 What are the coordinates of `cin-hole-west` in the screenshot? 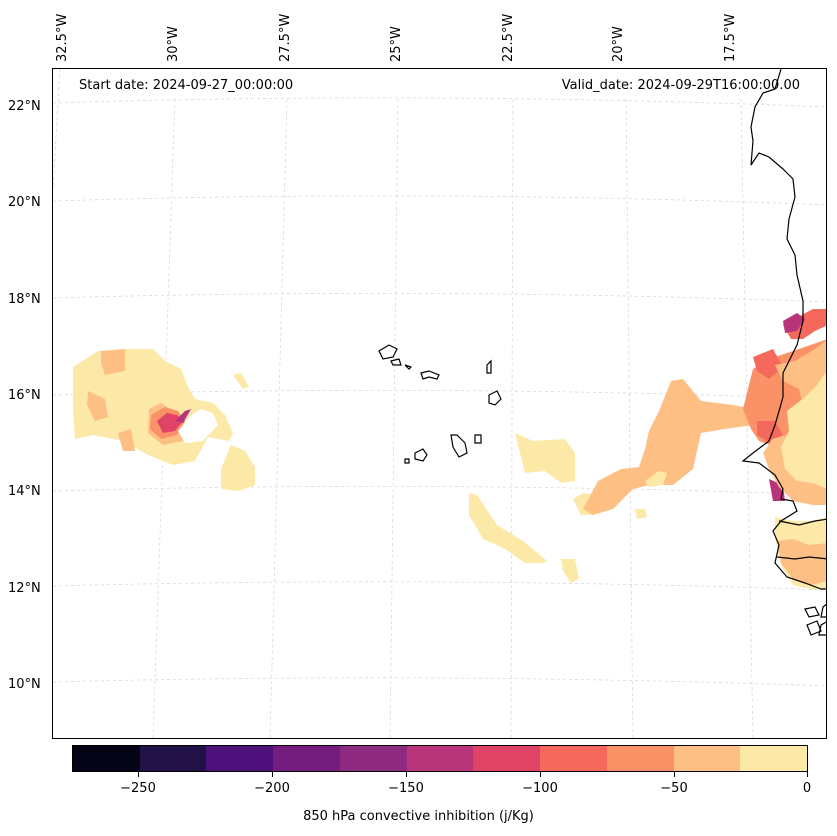 It's located at (198, 426).